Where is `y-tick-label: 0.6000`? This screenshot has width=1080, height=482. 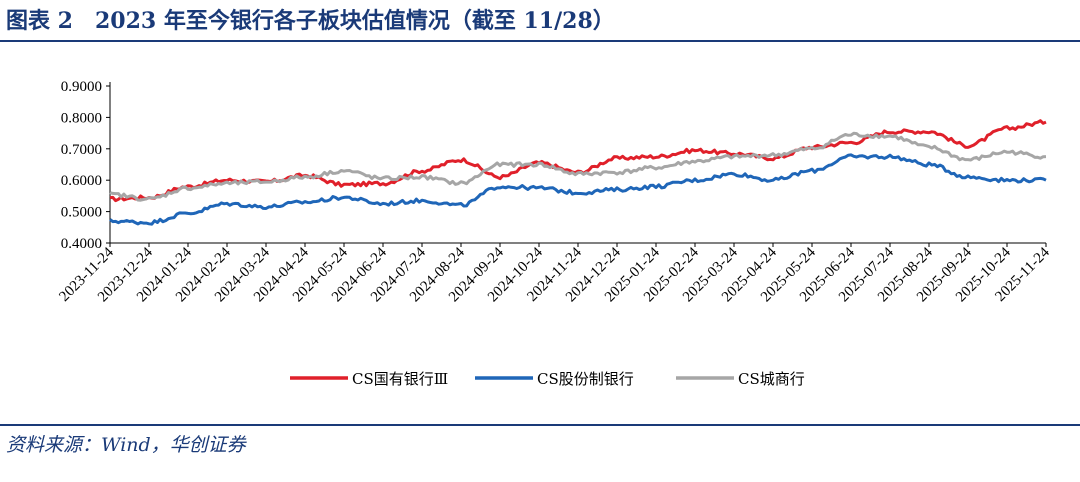 y-tick-label: 0.6000 is located at coordinates (81, 181).